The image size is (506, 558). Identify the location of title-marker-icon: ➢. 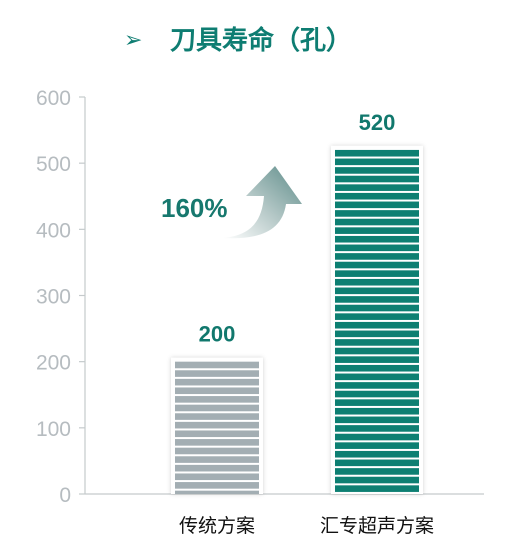
(133, 40).